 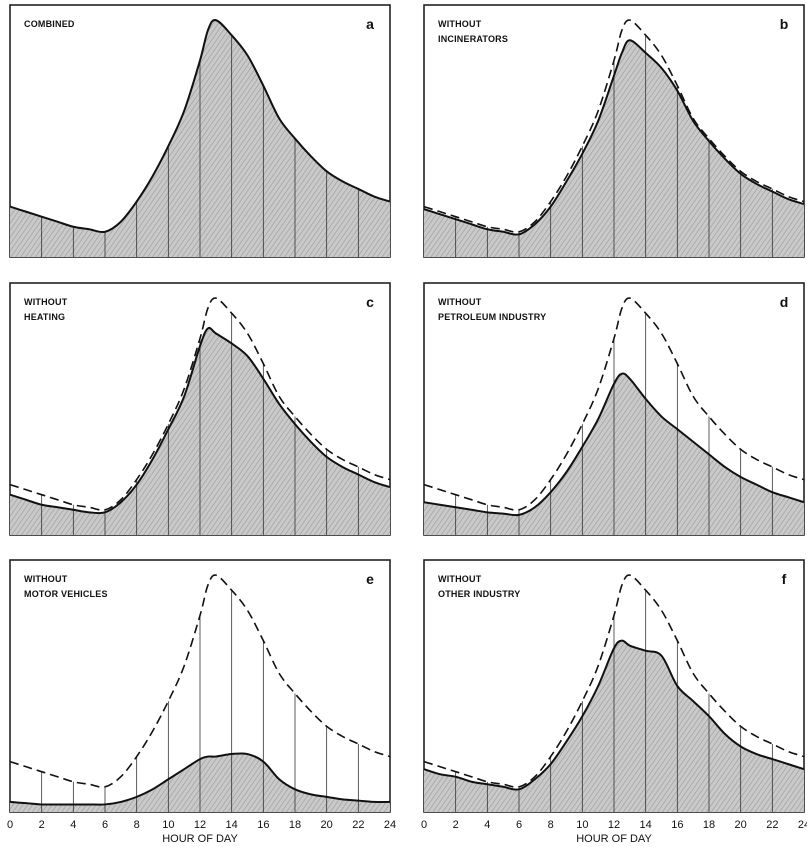 I want to click on panel-letter: b, so click(x=784, y=24).